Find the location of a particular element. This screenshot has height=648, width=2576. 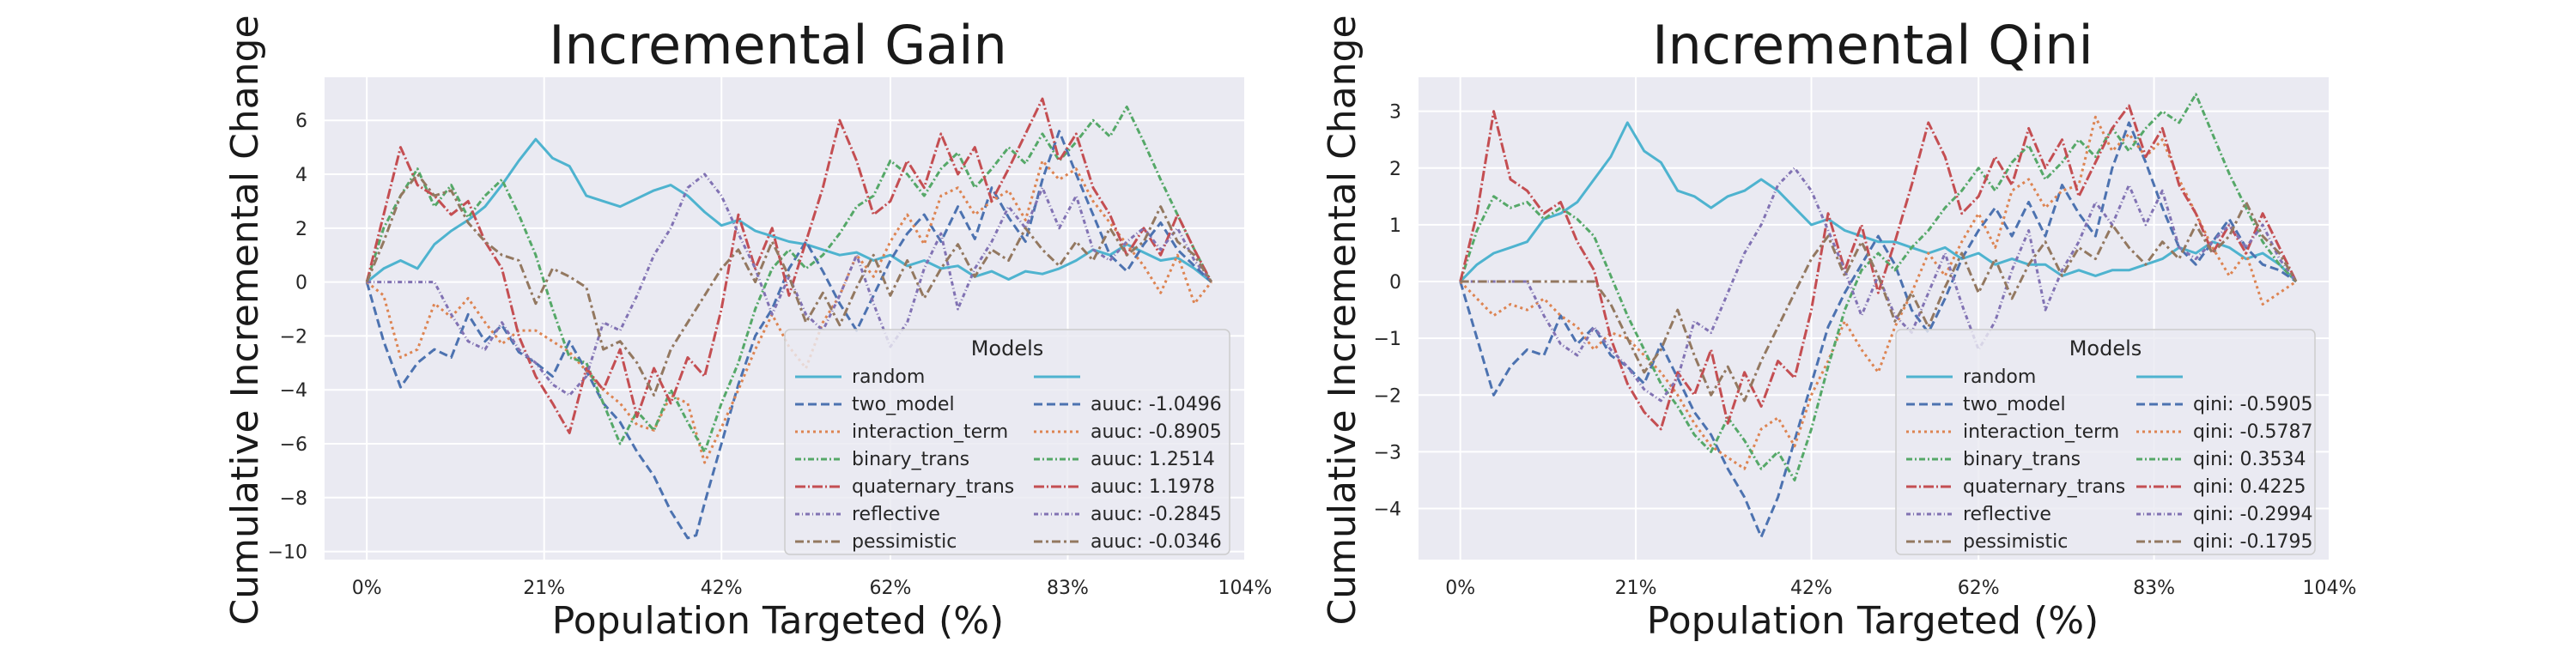

series-line-reflective is located at coordinates (1879, 285).